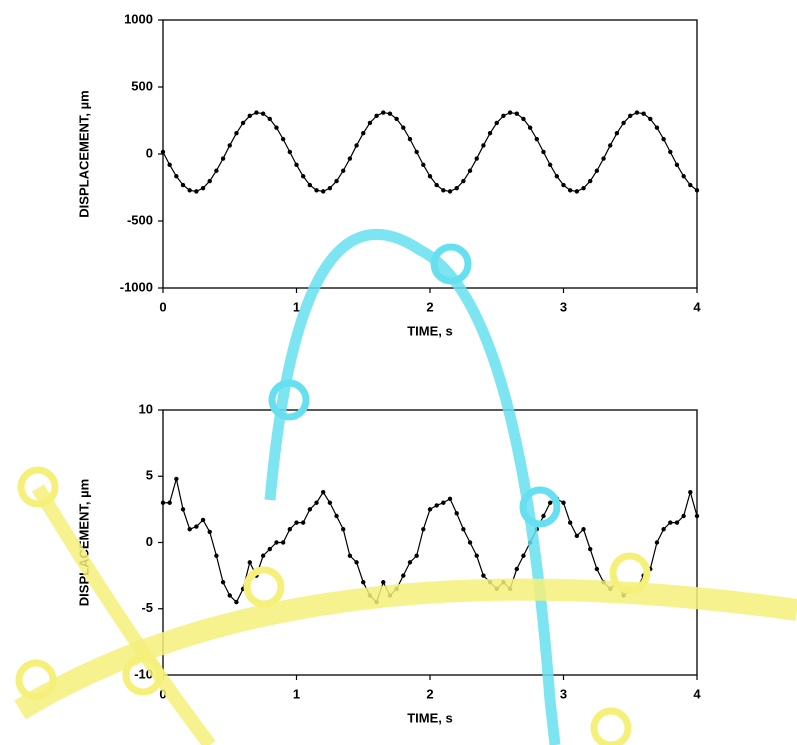 Image resolution: width=797 pixels, height=745 pixels. Describe the element at coordinates (136, 286) in the screenshot. I see `y-tick-label: -1000` at that location.